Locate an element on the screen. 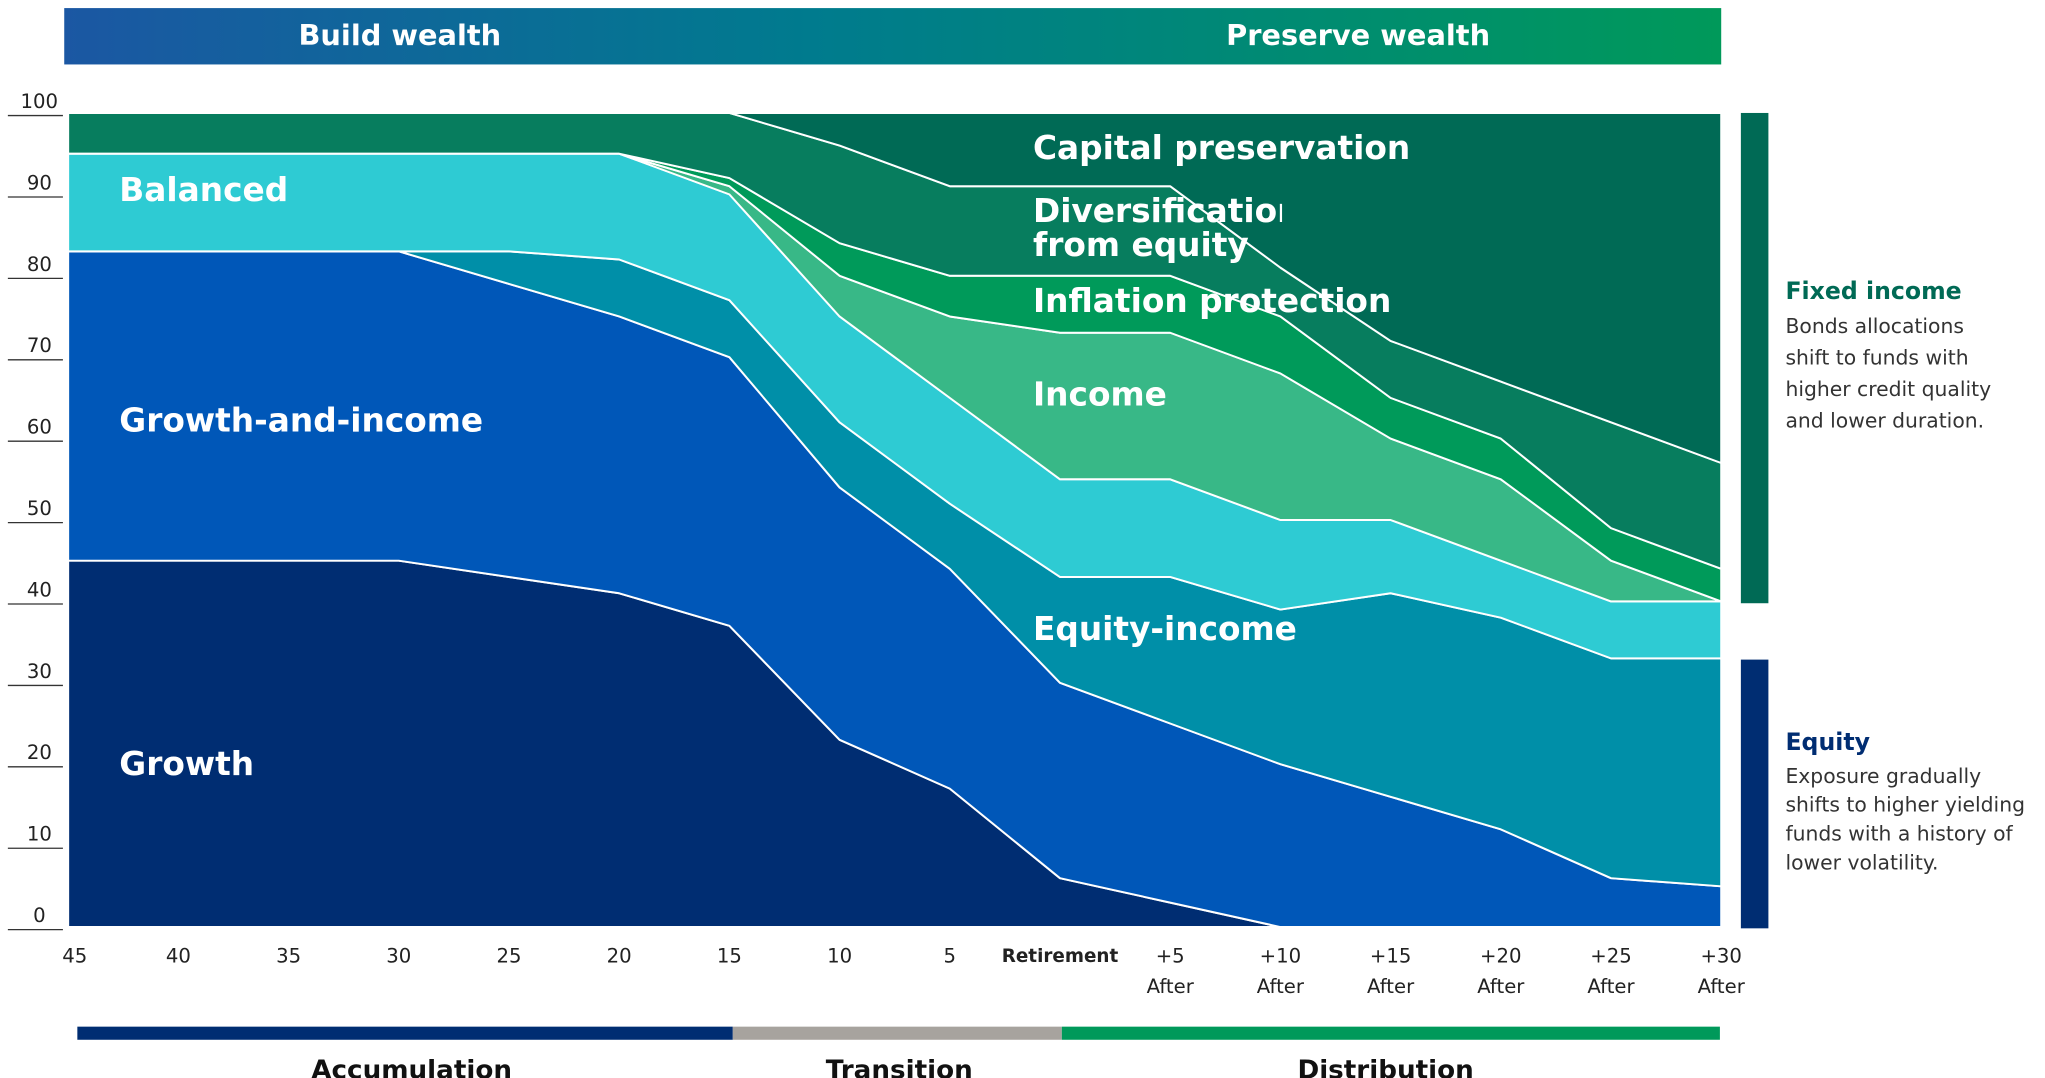 Image resolution: width=2045 pixels, height=1078 pixels. side-note-title: Equity is located at coordinates (1828, 743).